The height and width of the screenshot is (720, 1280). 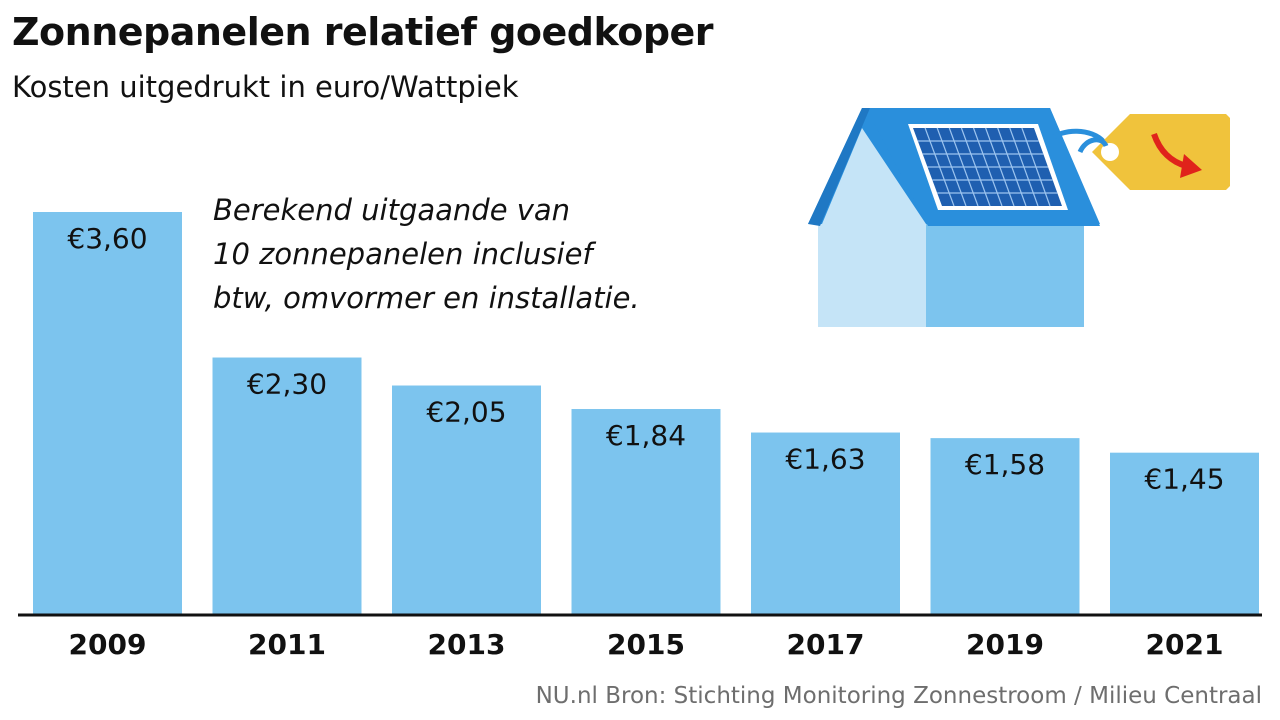 What do you see at coordinates (1005, 644) in the screenshot?
I see `x-tick-label-2019: 2019` at bounding box center [1005, 644].